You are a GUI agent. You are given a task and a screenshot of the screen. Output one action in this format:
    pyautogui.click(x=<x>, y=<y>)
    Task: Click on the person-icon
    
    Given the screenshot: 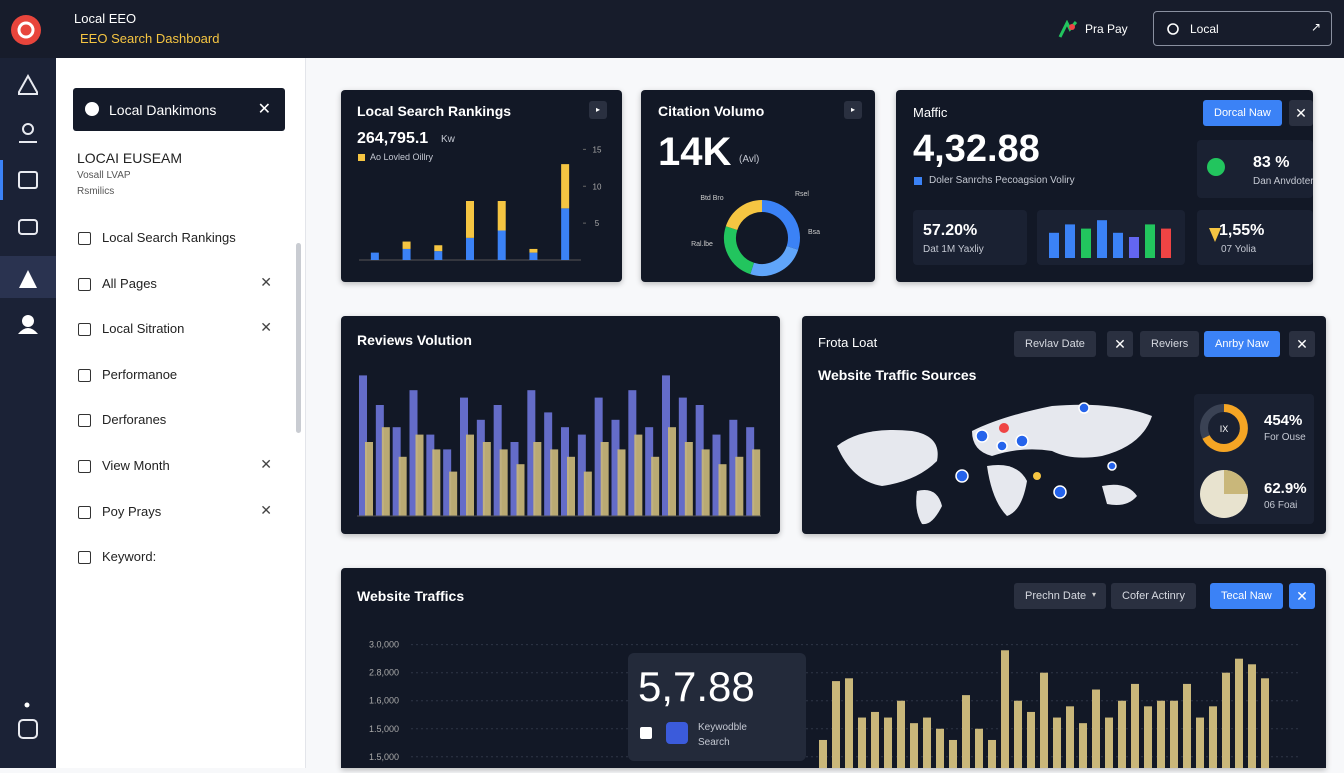 What is the action you would take?
    pyautogui.click(x=28, y=321)
    